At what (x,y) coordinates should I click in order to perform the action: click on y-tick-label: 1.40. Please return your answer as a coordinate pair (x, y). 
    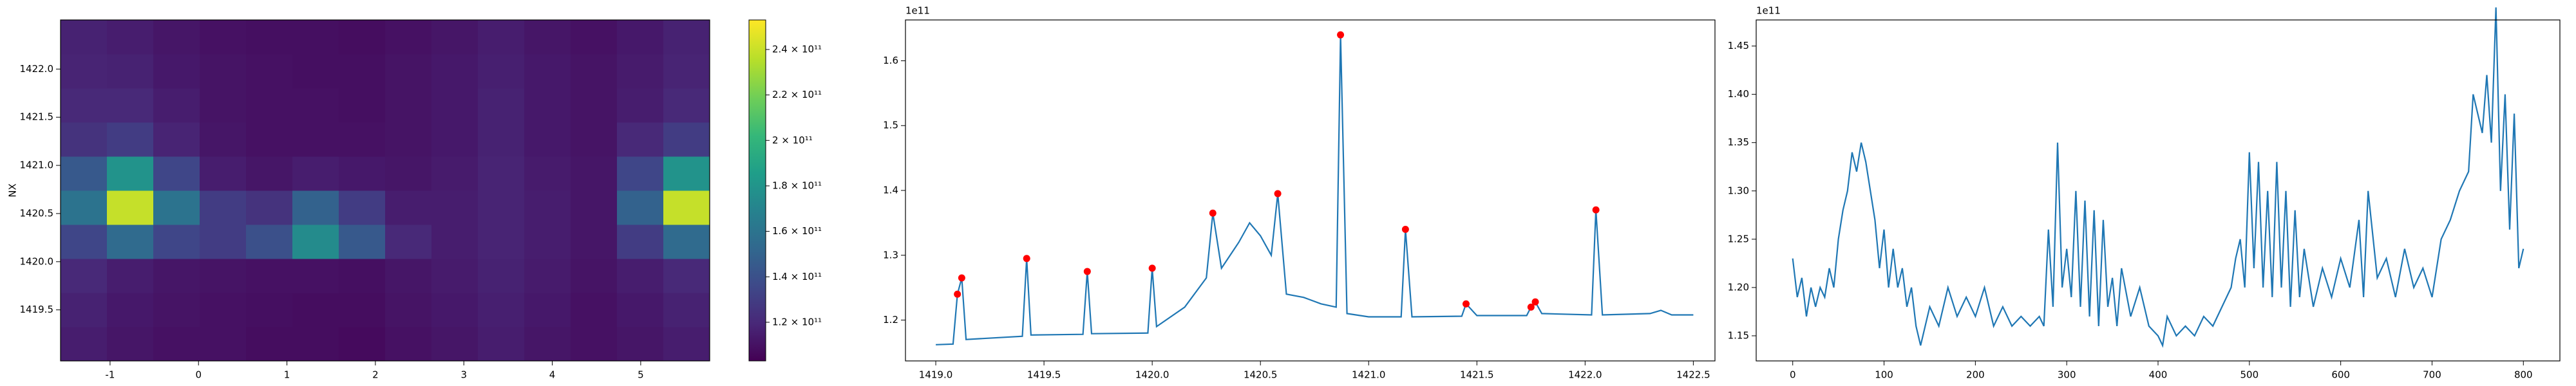
    Looking at the image, I should click on (1739, 94).